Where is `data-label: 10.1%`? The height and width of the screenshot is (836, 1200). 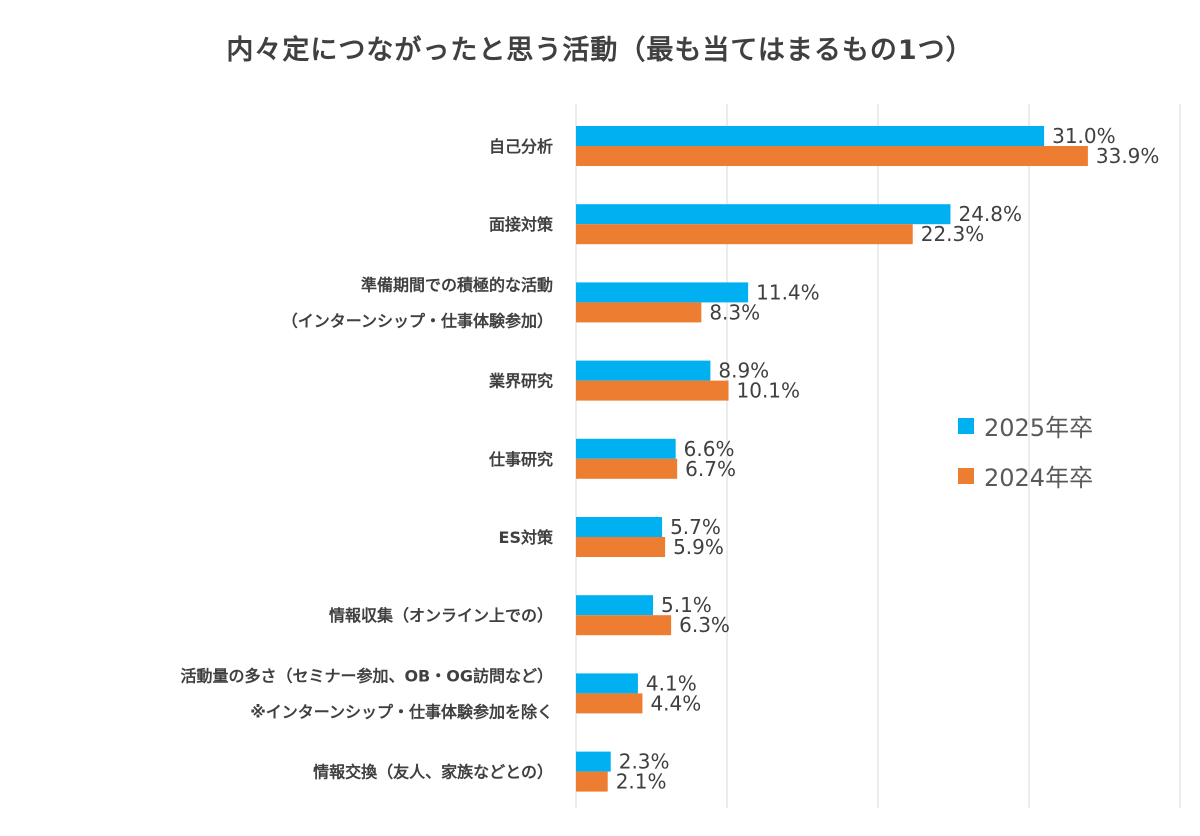 data-label: 10.1% is located at coordinates (769, 391).